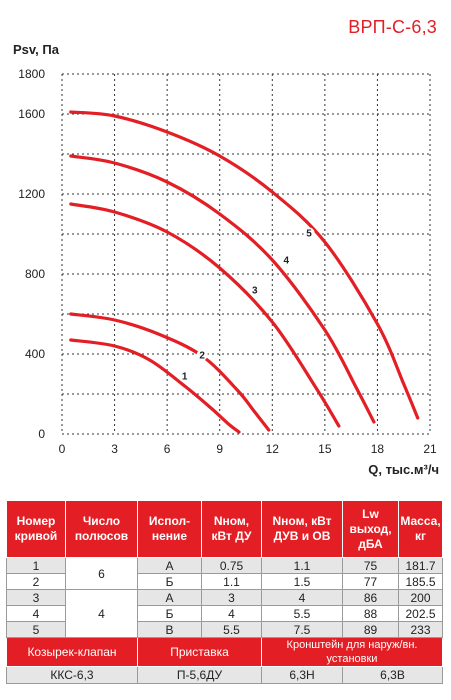  I want to click on accessory-label-damper: Козырек-клапан, so click(72, 652).